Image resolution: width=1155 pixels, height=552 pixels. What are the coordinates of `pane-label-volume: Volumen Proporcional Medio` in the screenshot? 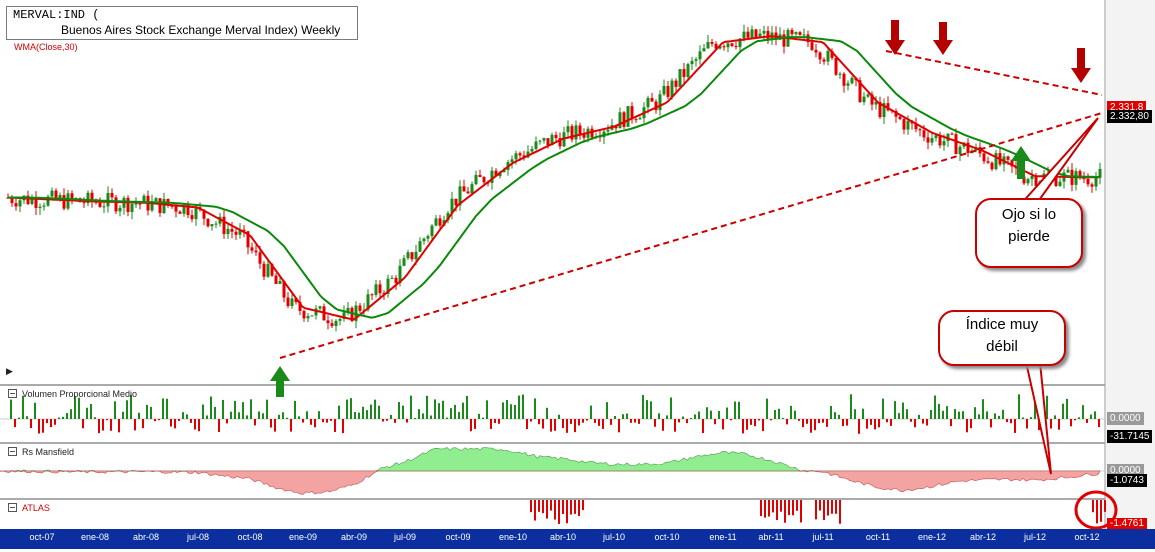 It's located at (72, 394).